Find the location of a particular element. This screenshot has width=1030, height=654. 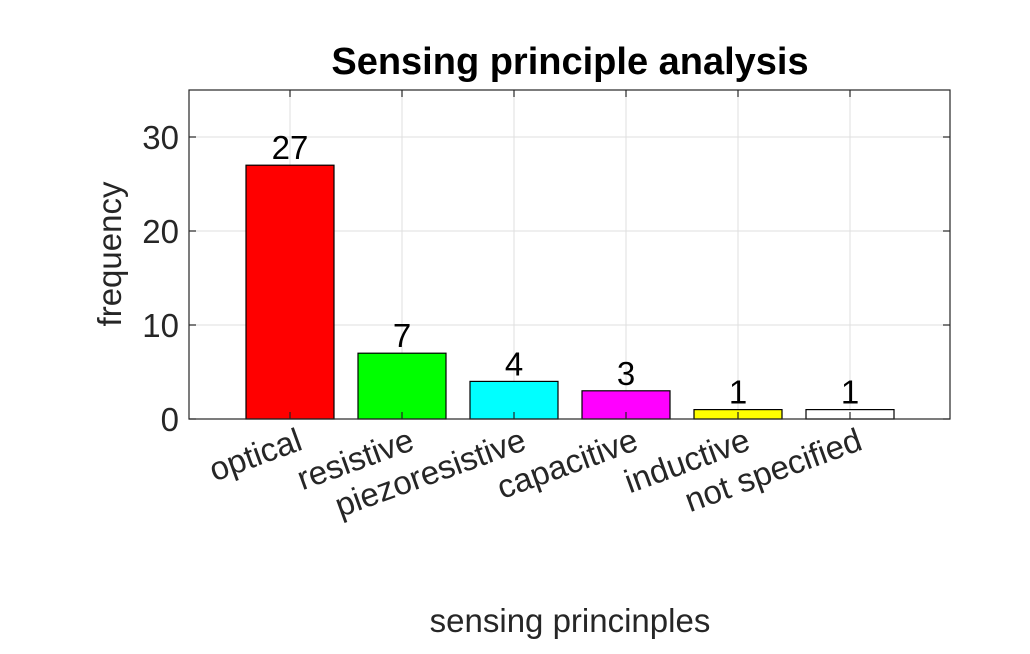

bar-value-label: 3 is located at coordinates (626, 373).